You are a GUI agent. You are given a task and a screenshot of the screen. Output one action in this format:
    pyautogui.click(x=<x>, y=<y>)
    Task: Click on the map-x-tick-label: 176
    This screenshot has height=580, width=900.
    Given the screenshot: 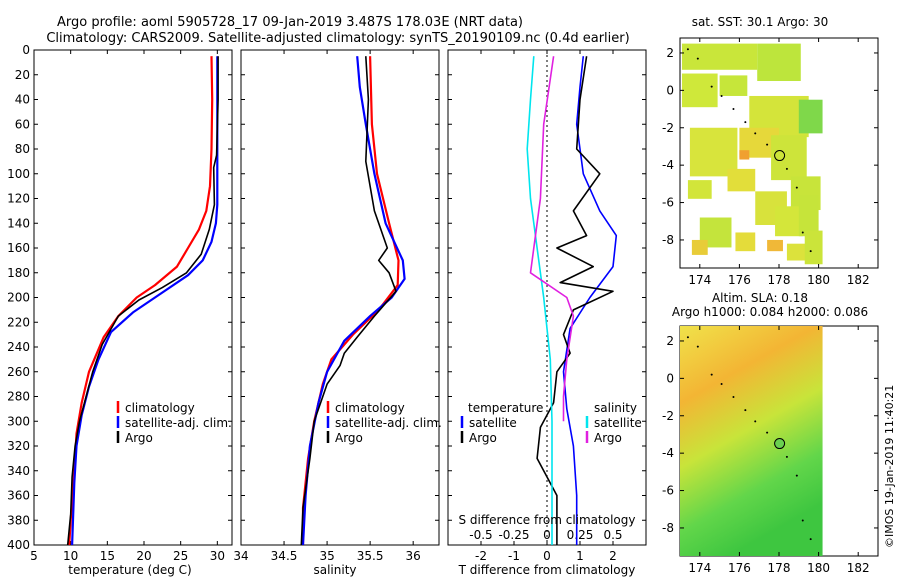 What is the action you would take?
    pyautogui.click(x=739, y=568)
    